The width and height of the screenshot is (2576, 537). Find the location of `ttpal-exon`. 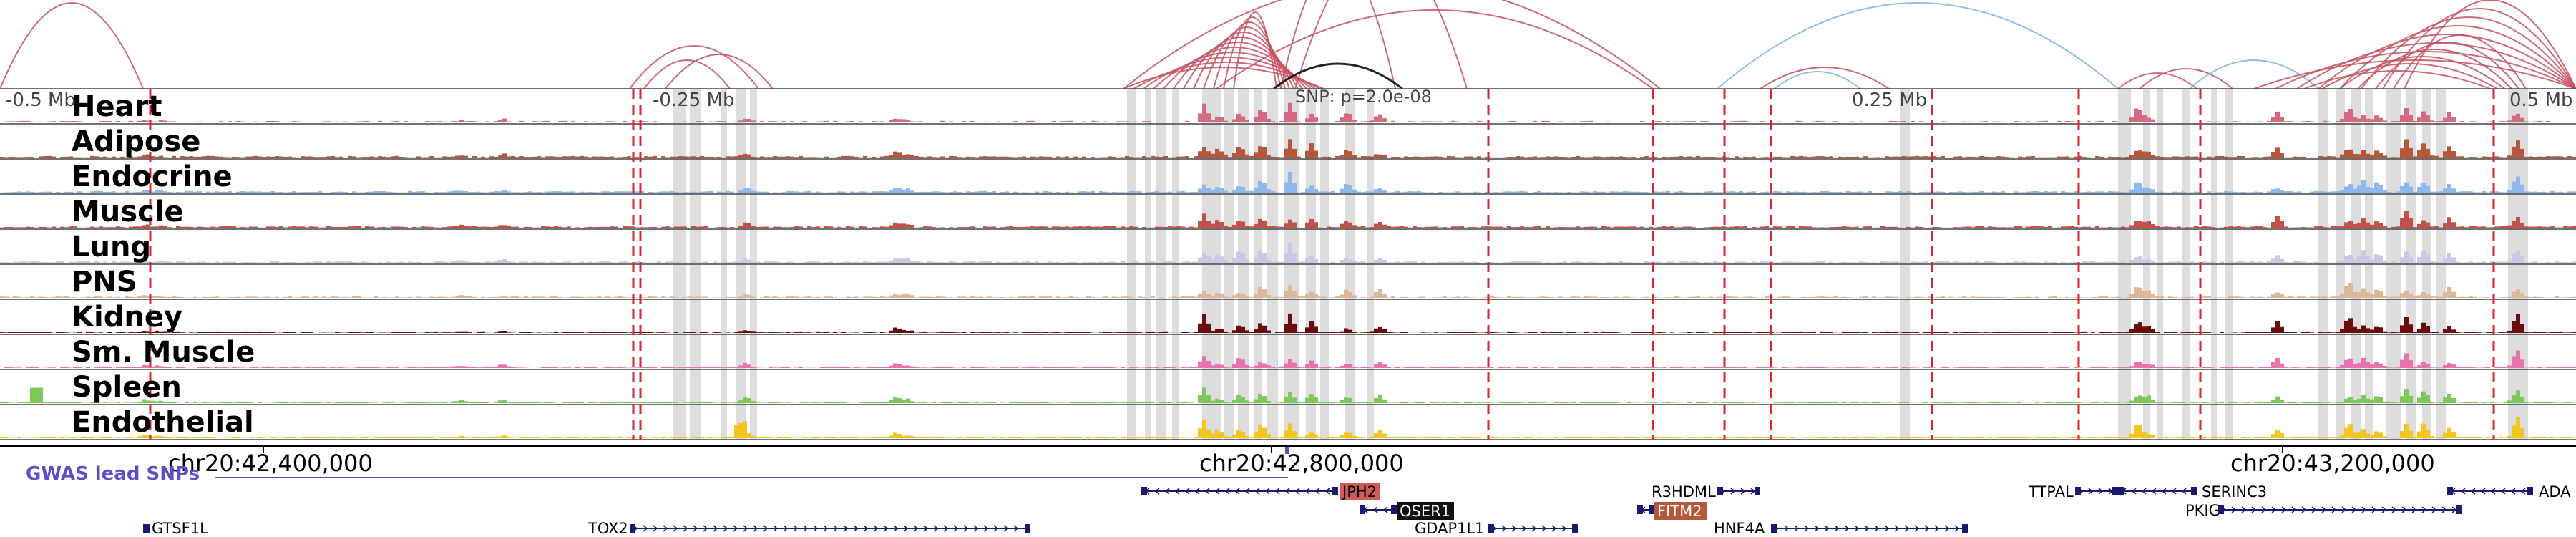

ttpal-exon is located at coordinates (2078, 491).